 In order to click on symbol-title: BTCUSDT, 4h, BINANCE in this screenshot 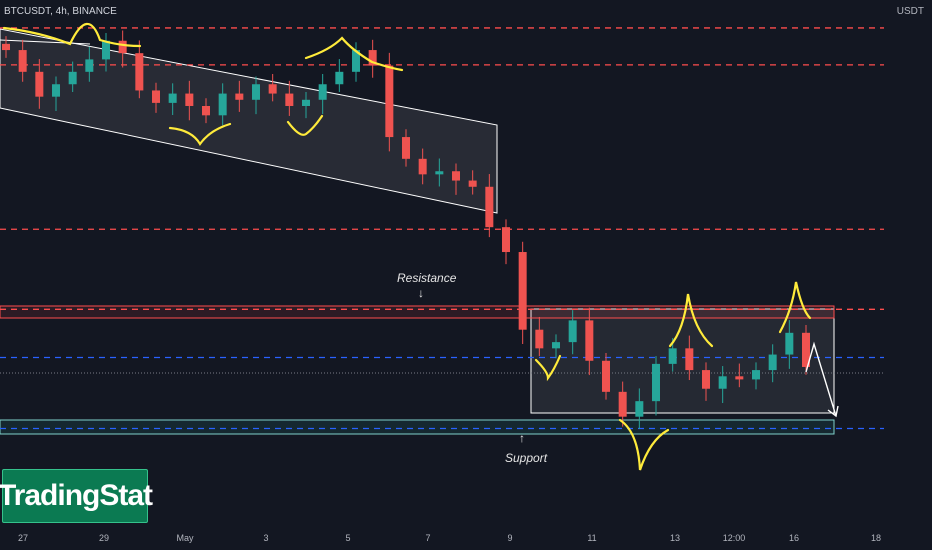, I will do `click(60, 11)`.